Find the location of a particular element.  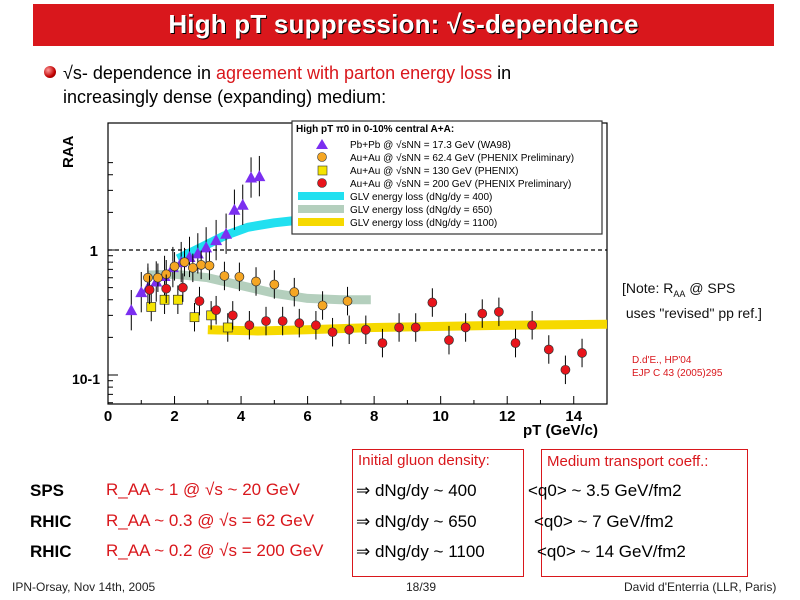

legend-entry: Pb+Pb @ √sNN = 17.3 GeV (WA98) is located at coordinates (430, 145).